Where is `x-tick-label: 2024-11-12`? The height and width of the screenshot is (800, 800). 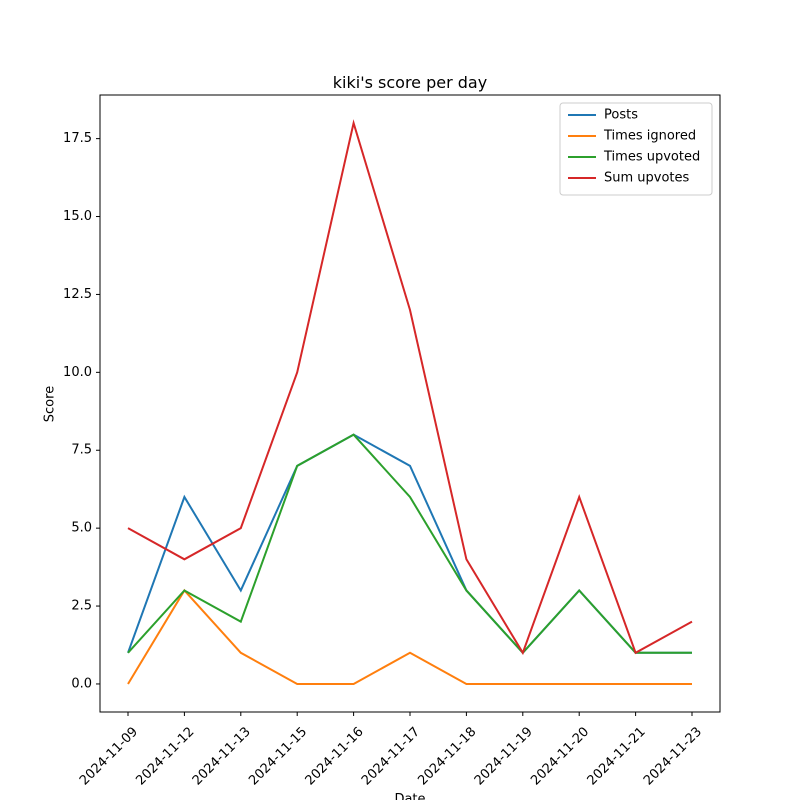 x-tick-label: 2024-11-12 is located at coordinates (165, 756).